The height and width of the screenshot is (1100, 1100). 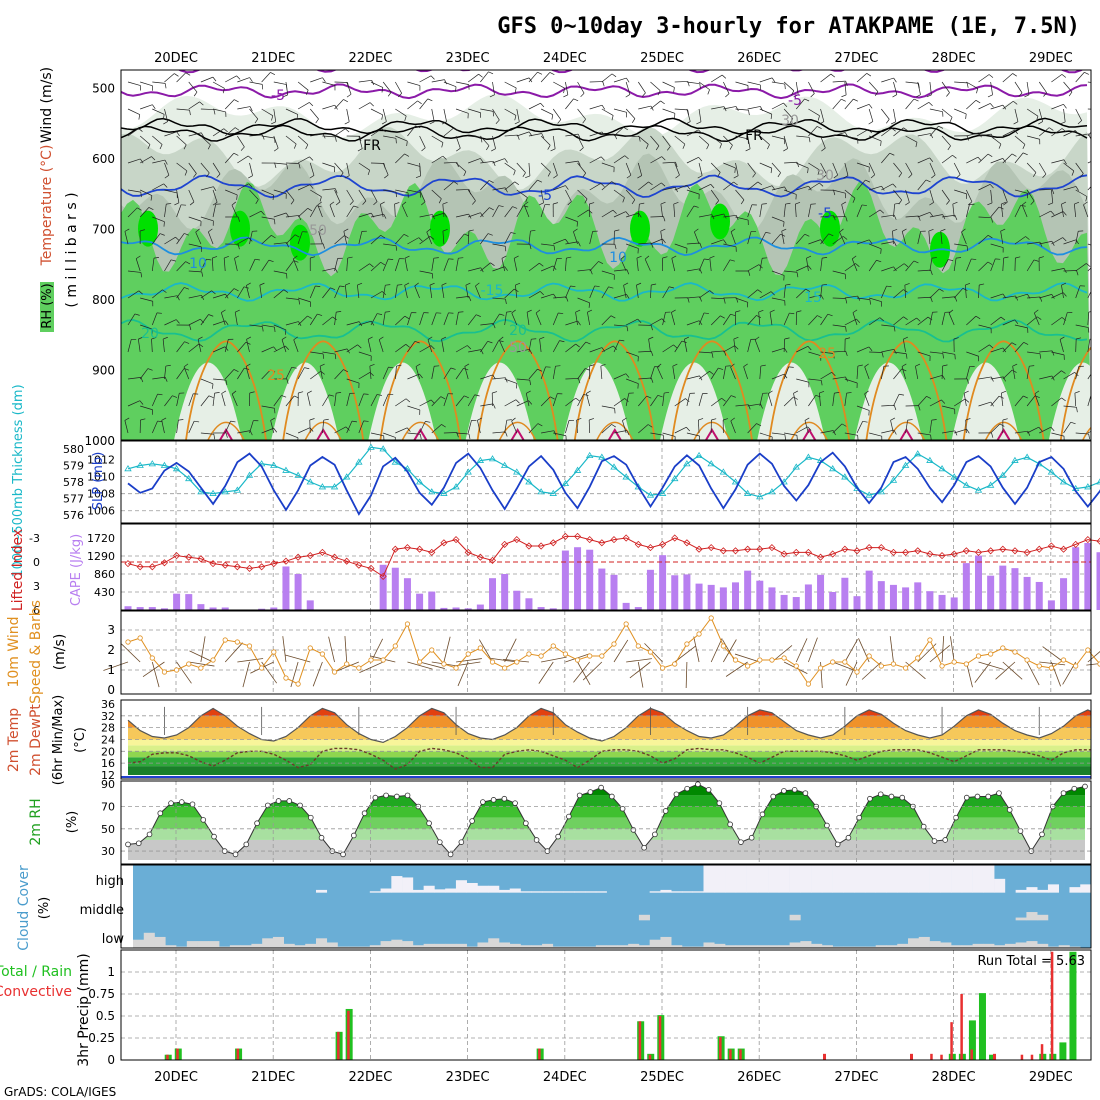 What do you see at coordinates (825, 214) in the screenshot?
I see `contour-label: -5` at bounding box center [825, 214].